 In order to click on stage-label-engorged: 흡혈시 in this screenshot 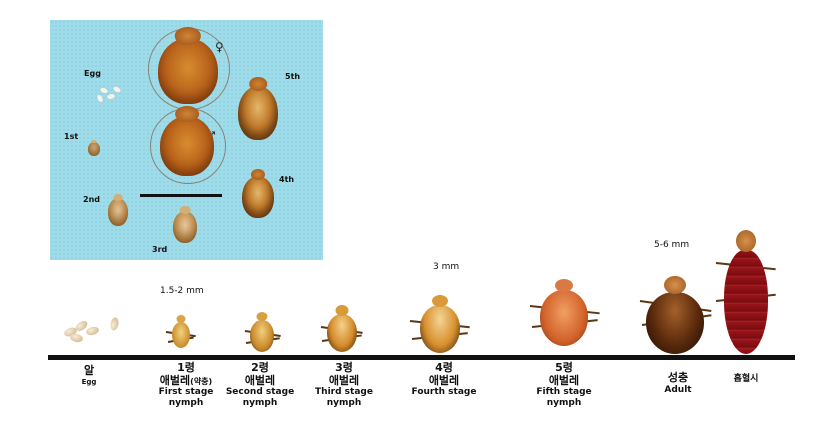, I will do `click(746, 379)`.